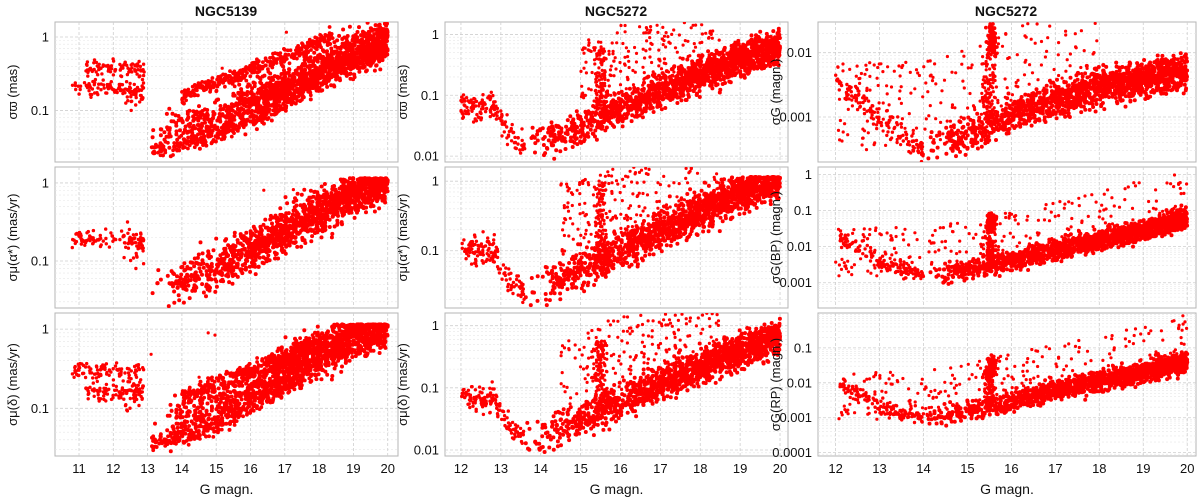 The image size is (1200, 501). What do you see at coordinates (216, 468) in the screenshot?
I see `x-tick-label: 15` at bounding box center [216, 468].